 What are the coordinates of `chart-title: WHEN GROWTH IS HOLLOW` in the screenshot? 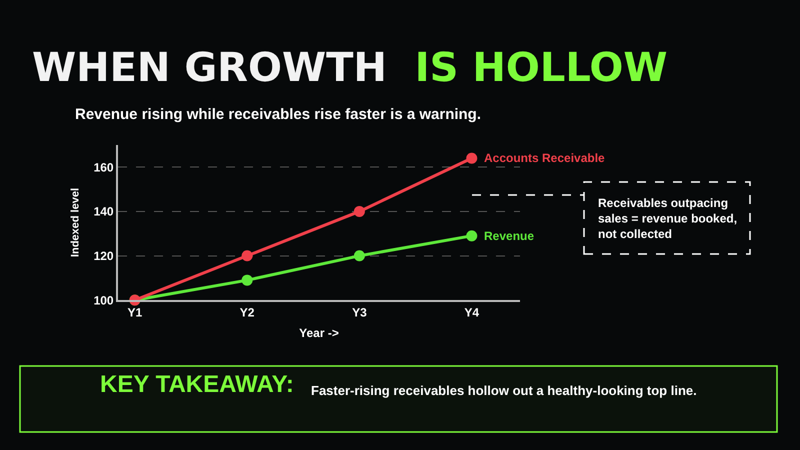 It's located at (350, 68).